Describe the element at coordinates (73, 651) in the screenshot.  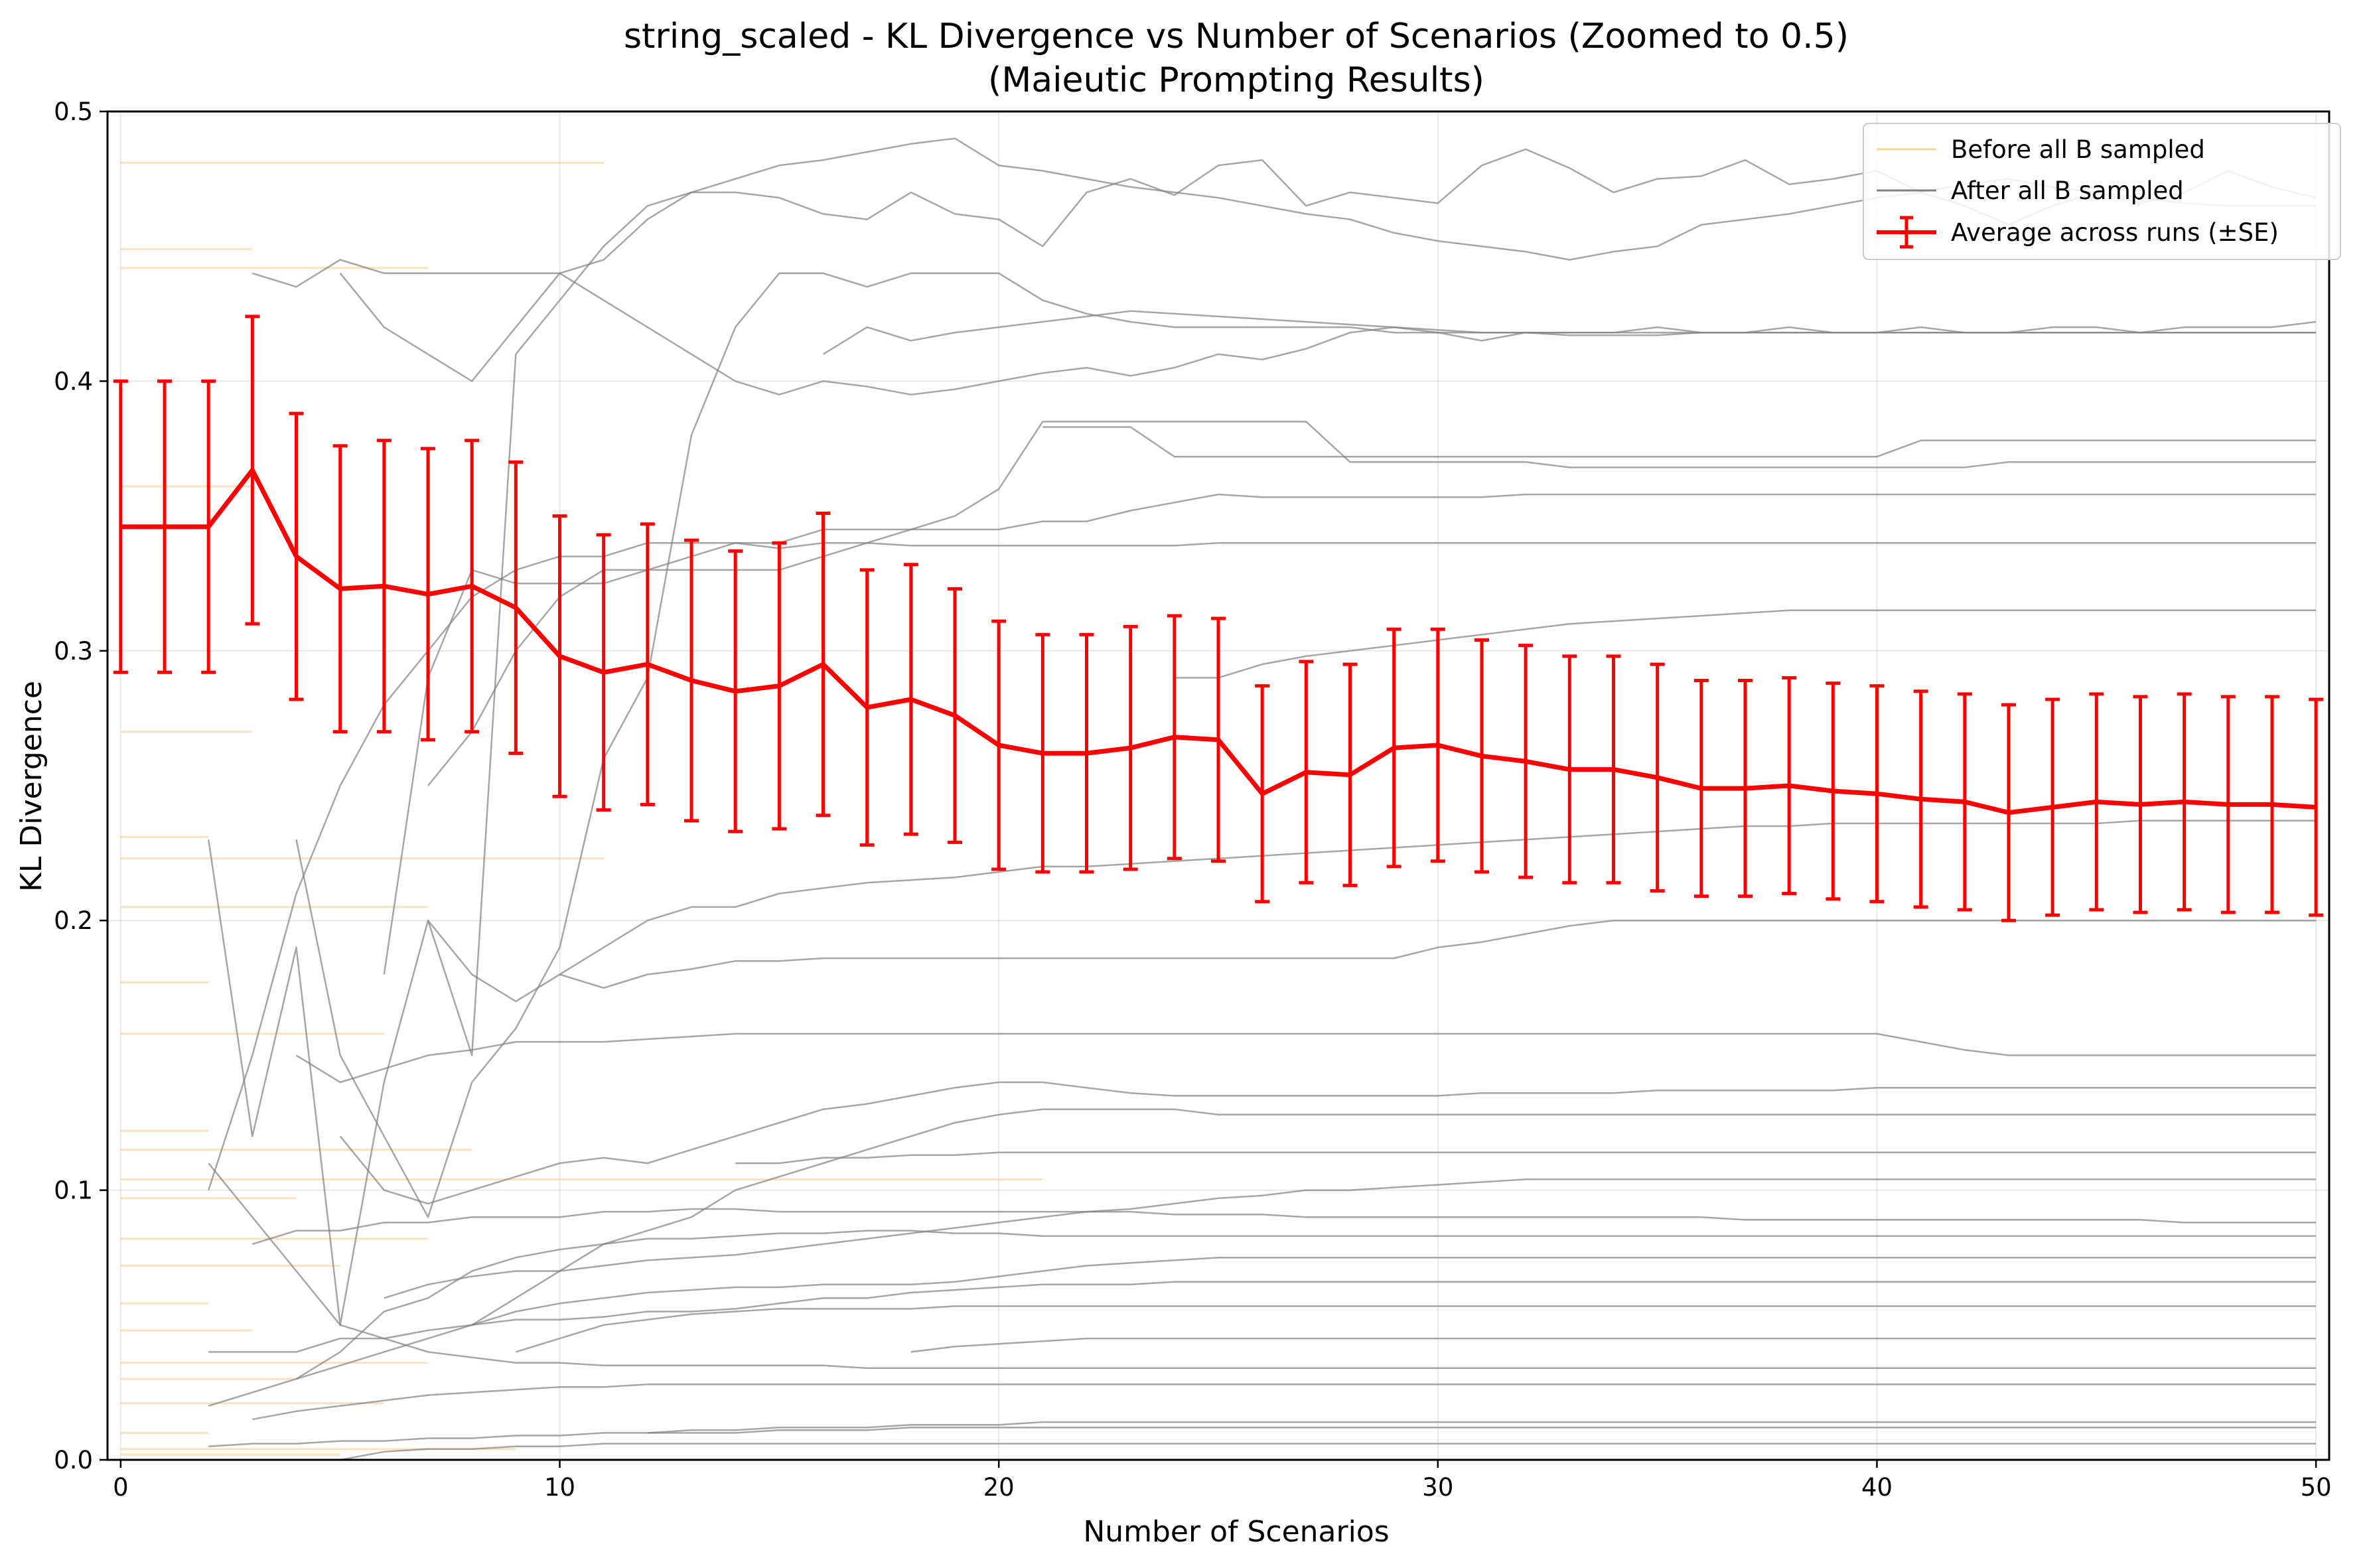
I see `y-tick-label-3: 0.3` at that location.